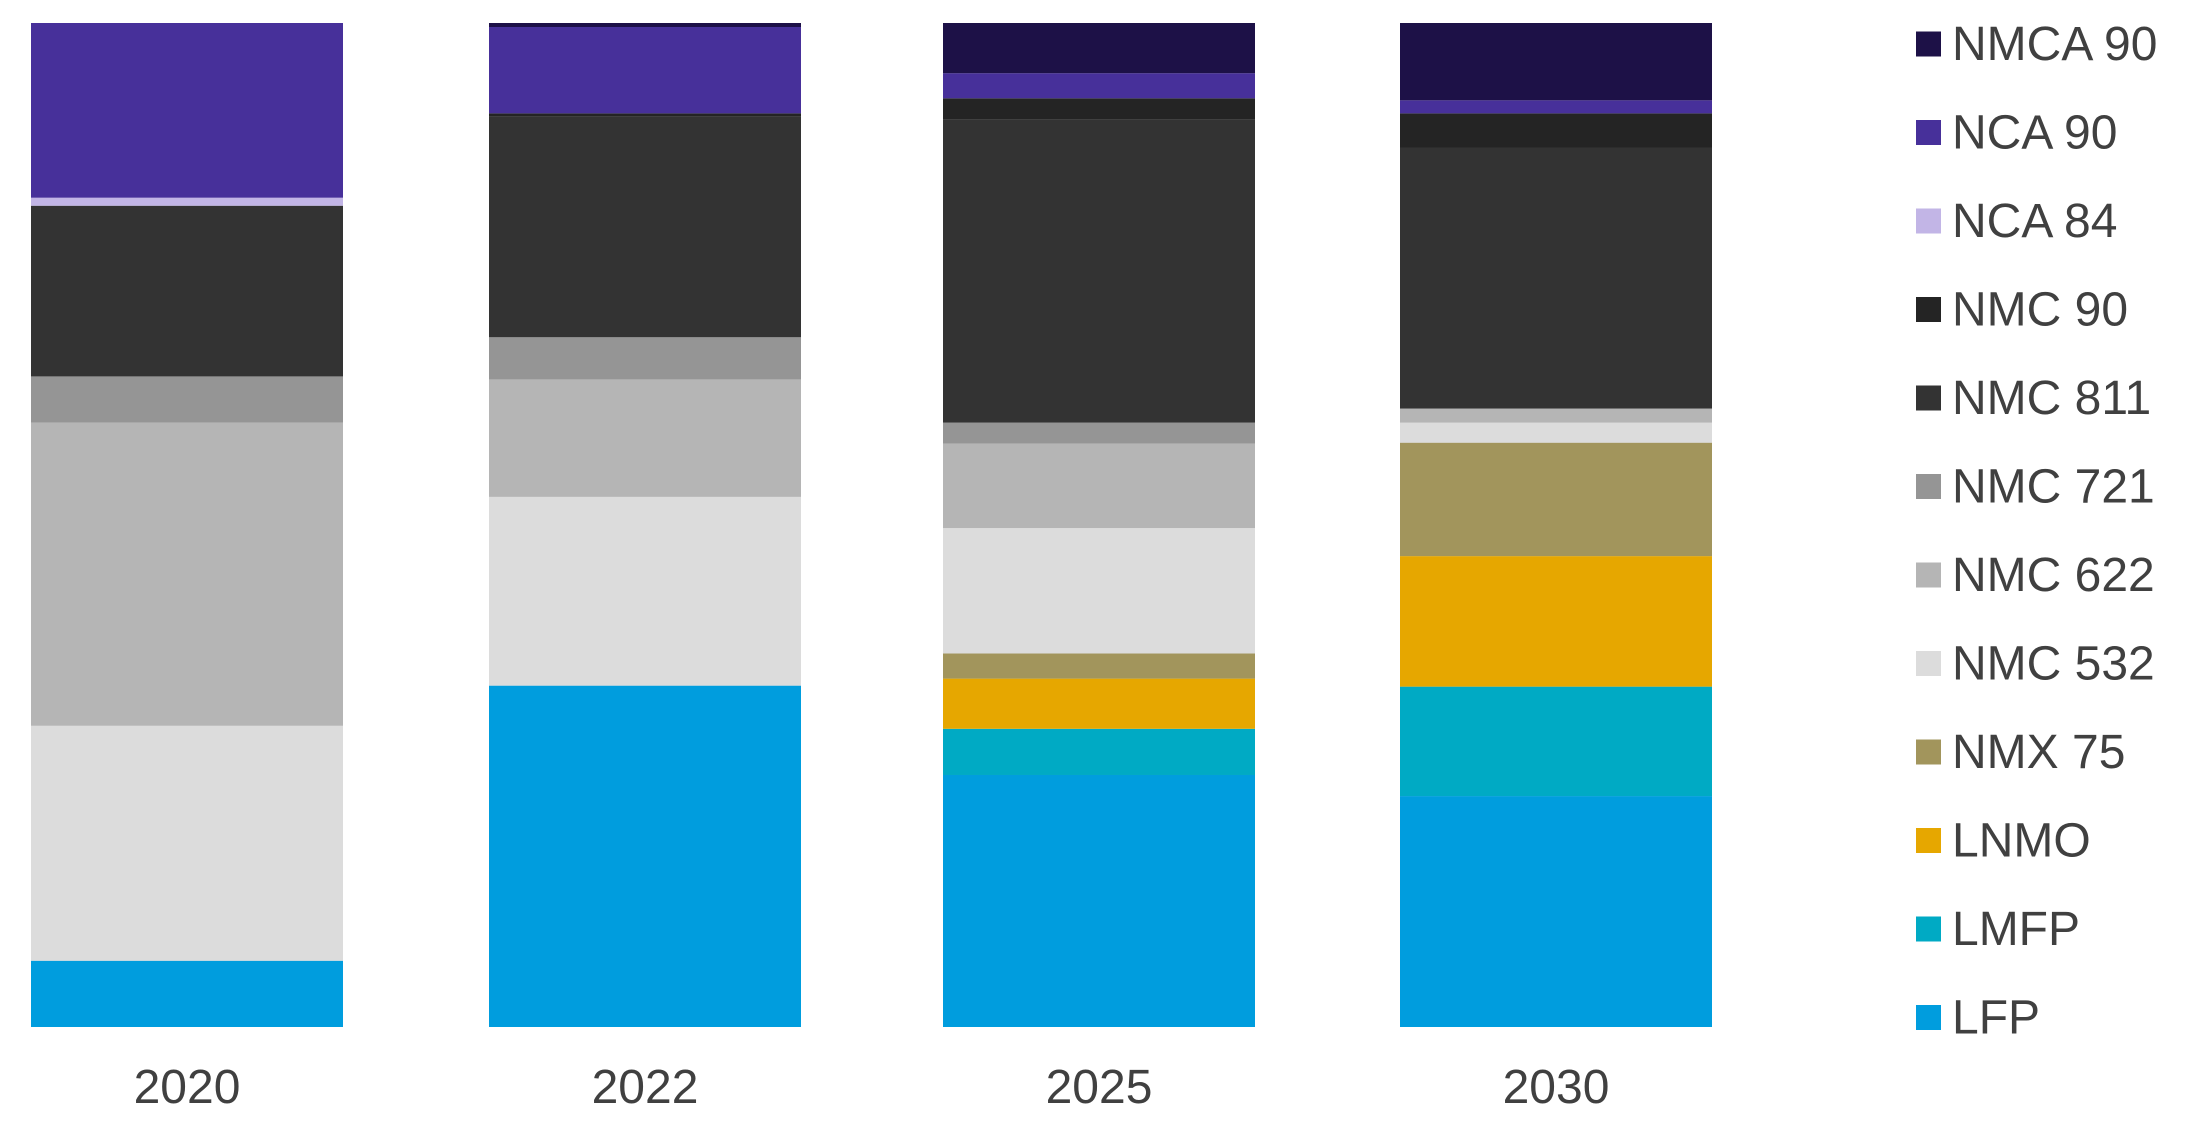  What do you see at coordinates (1928, 929) in the screenshot?
I see `legend-swatch-lmfp` at bounding box center [1928, 929].